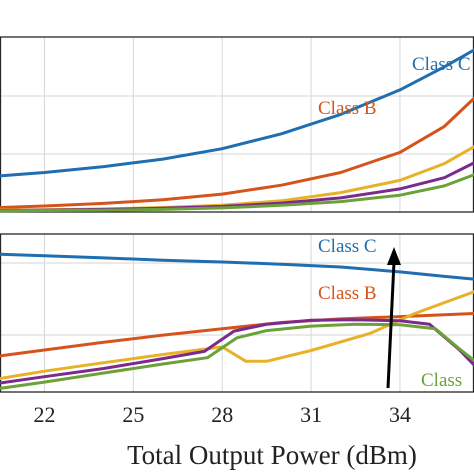 Image resolution: width=474 pixels, height=474 pixels. What do you see at coordinates (347, 108) in the screenshot?
I see `annotation-top-class-b: Class B` at bounding box center [347, 108].